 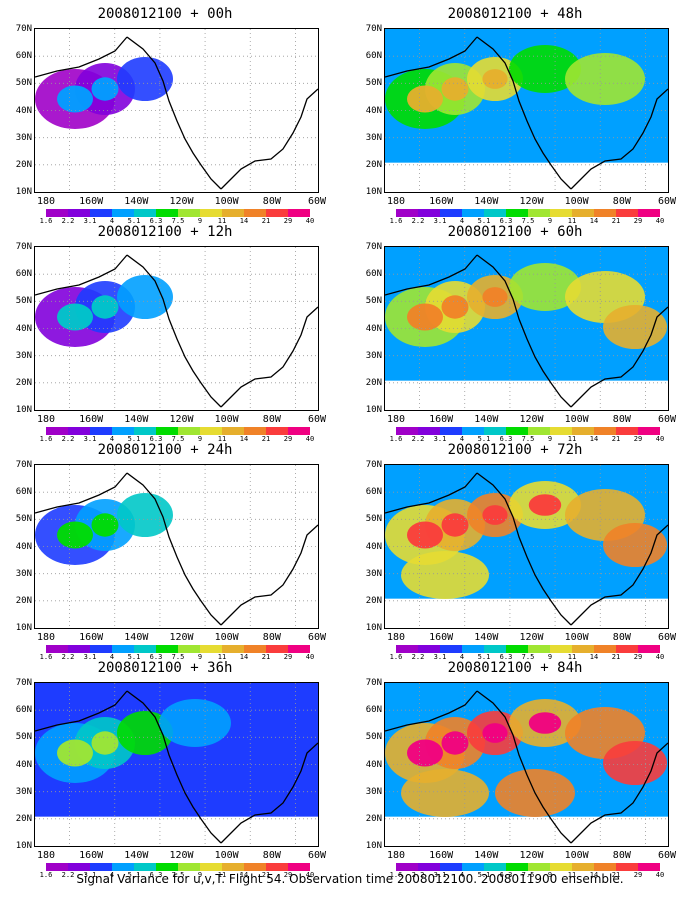 What do you see at coordinates (373, 247) in the screenshot?
I see `latitude-label: 70N` at bounding box center [373, 247].